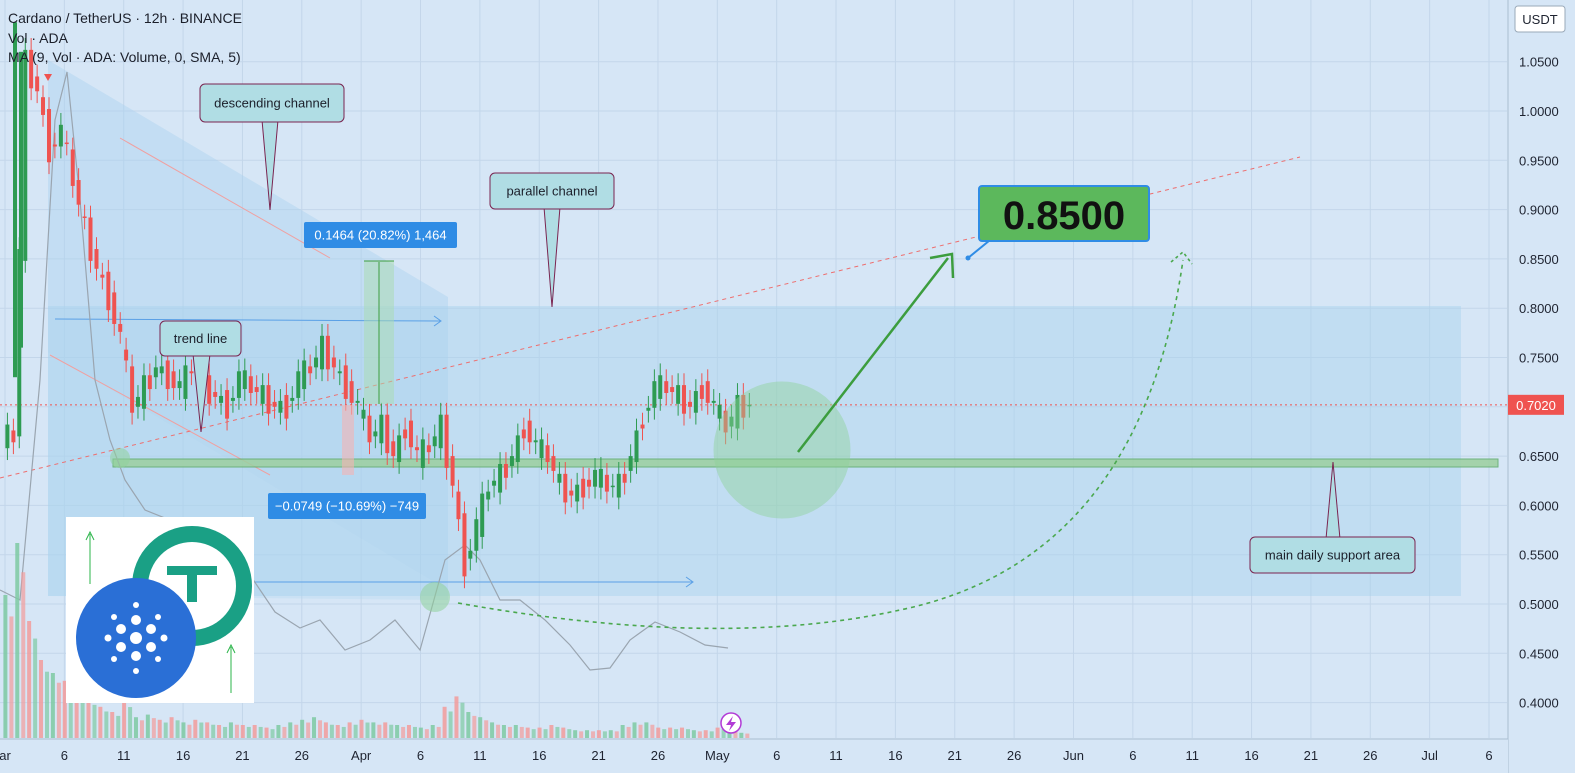  I want to click on projection-arrow-head, so click(942, 265).